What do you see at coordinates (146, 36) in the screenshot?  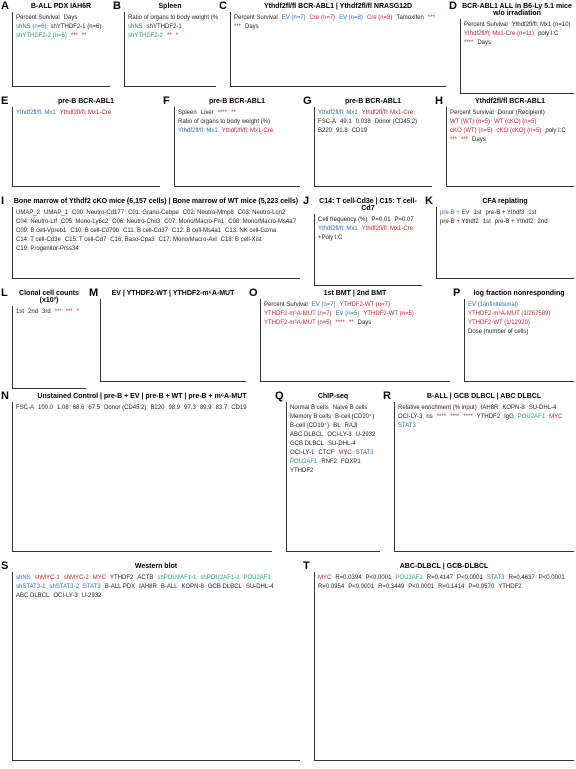 I see `panel-label: shYTHDF2-2` at bounding box center [146, 36].